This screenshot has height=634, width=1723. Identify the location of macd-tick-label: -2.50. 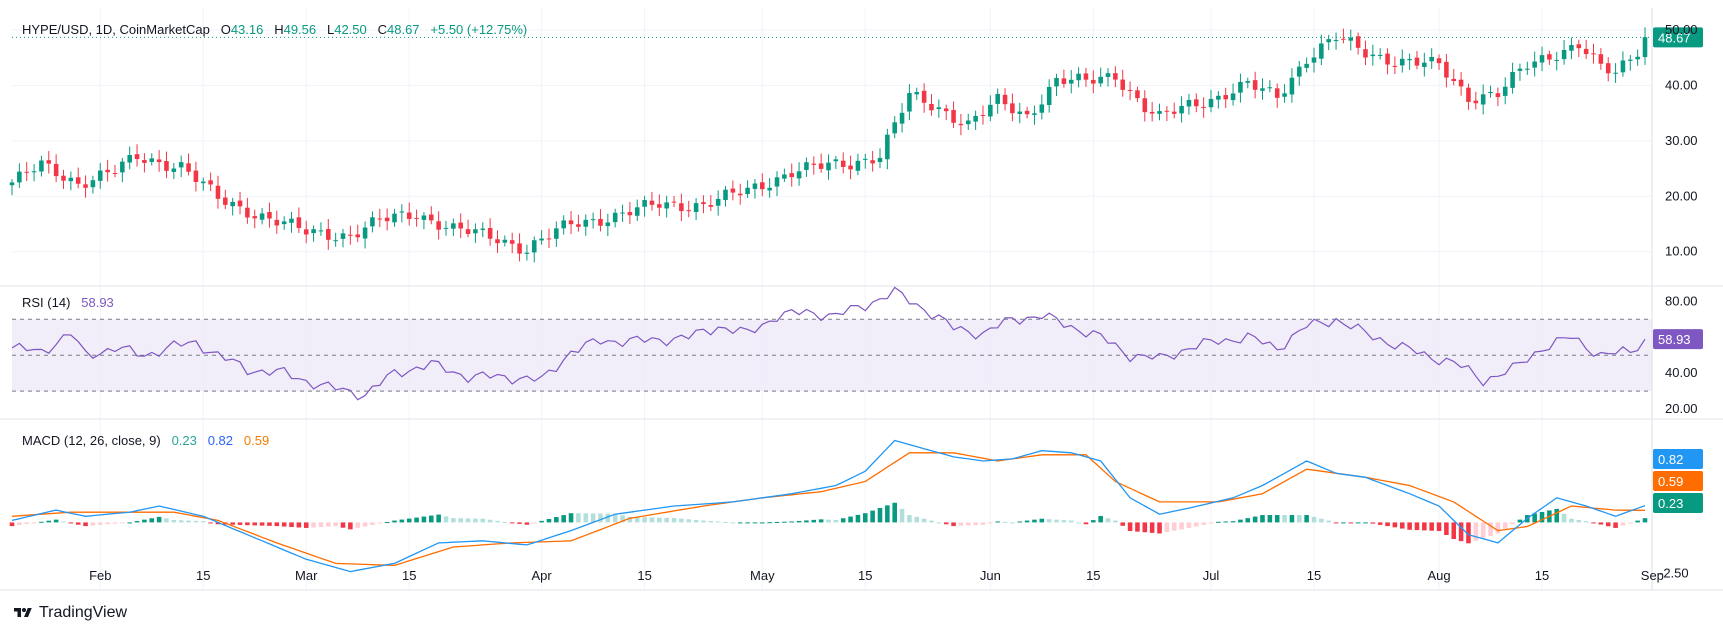
(1674, 573).